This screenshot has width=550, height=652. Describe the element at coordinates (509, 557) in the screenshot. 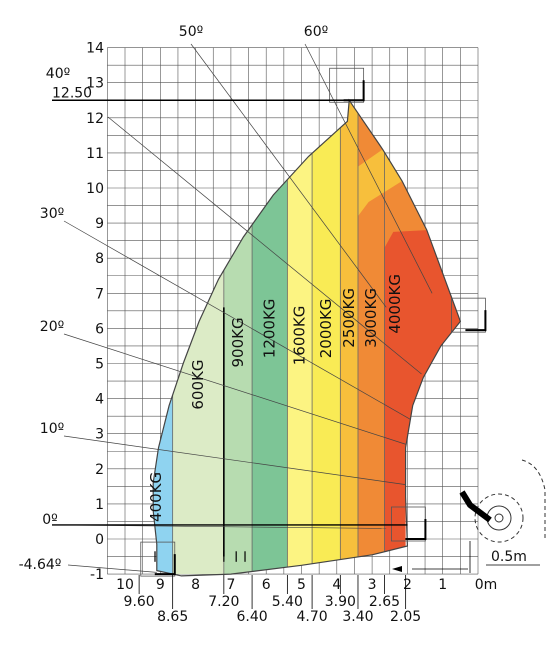

I see `dimension-label: 0.5m` at that location.